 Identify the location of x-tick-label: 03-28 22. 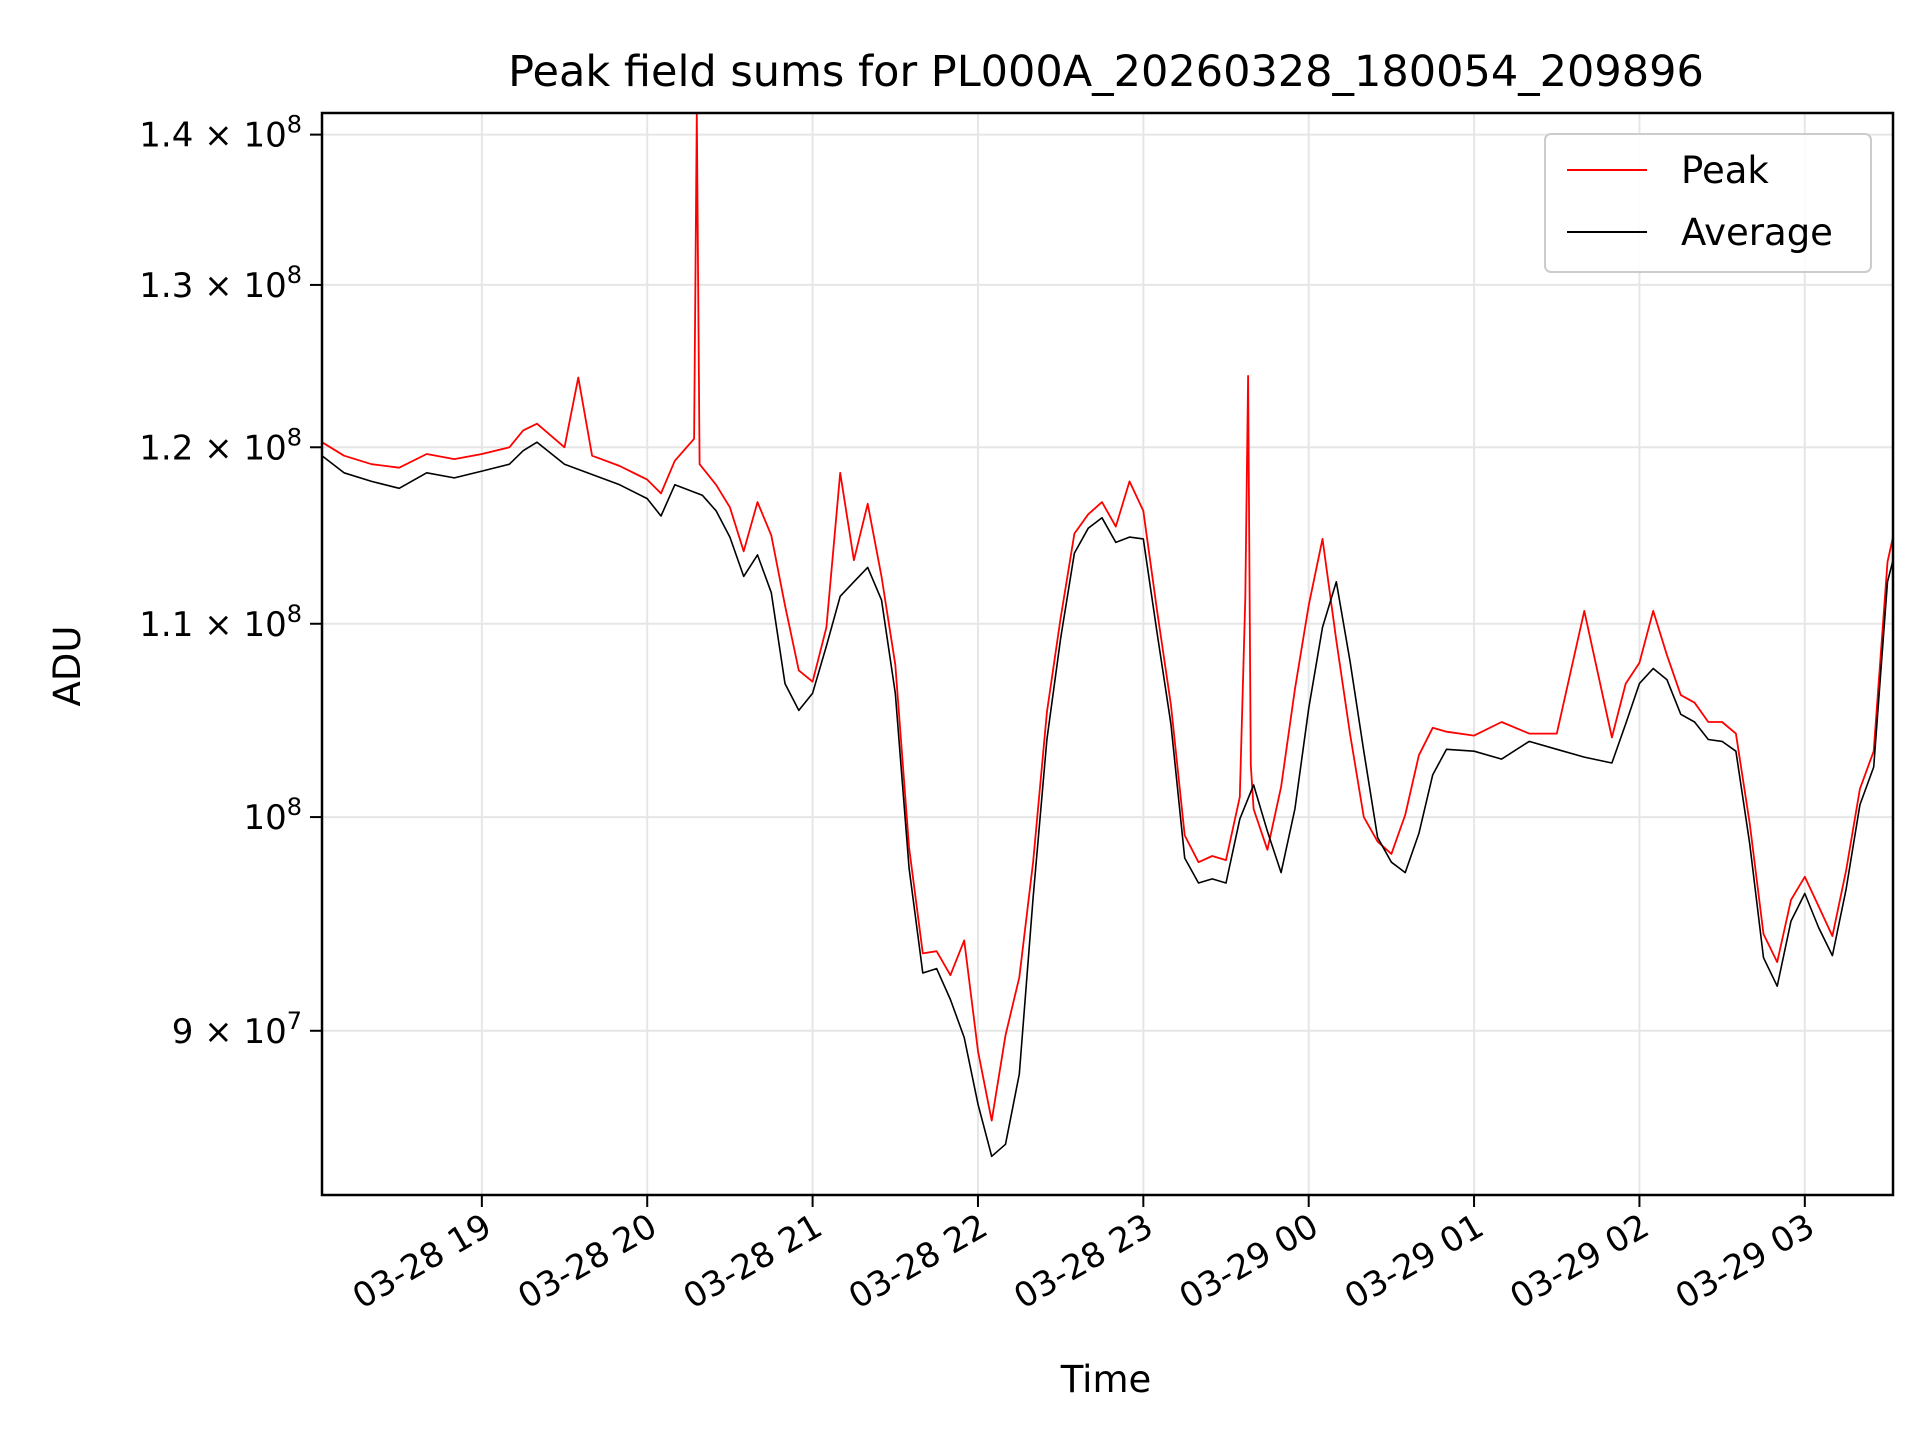
(918, 1261).